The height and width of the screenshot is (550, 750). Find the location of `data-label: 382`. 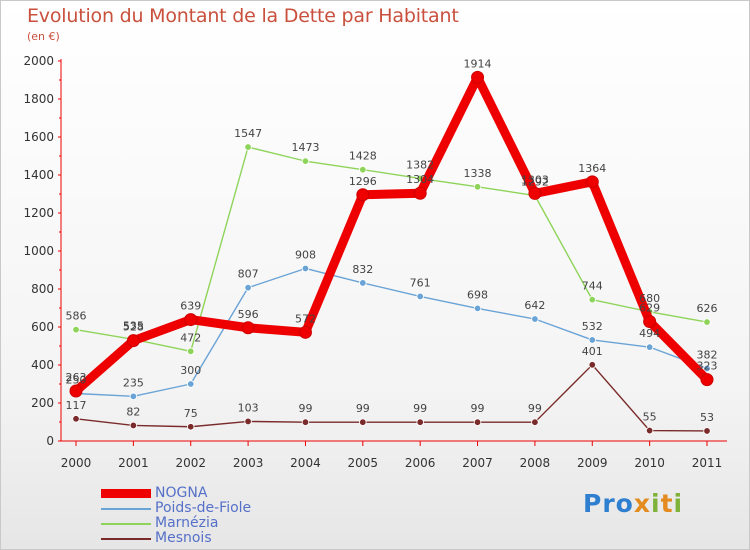

data-label: 382 is located at coordinates (707, 354).